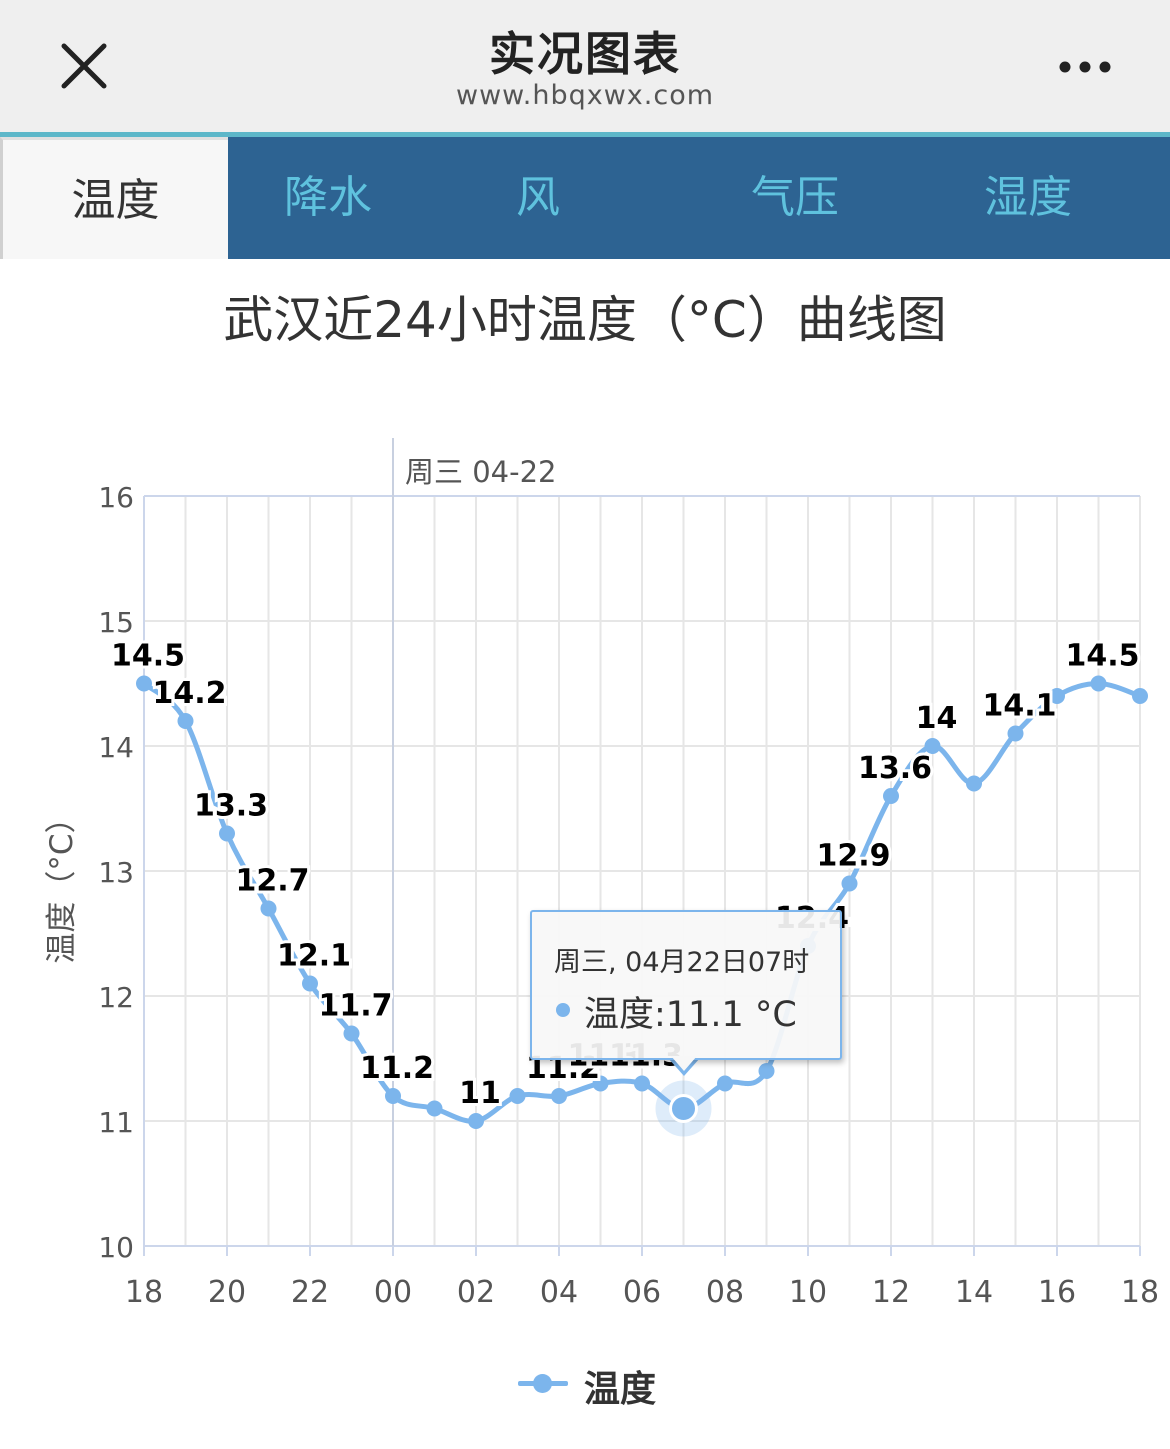 The image size is (1170, 1449). Describe the element at coordinates (559, 1292) in the screenshot. I see `x-tick-label: 04` at that location.